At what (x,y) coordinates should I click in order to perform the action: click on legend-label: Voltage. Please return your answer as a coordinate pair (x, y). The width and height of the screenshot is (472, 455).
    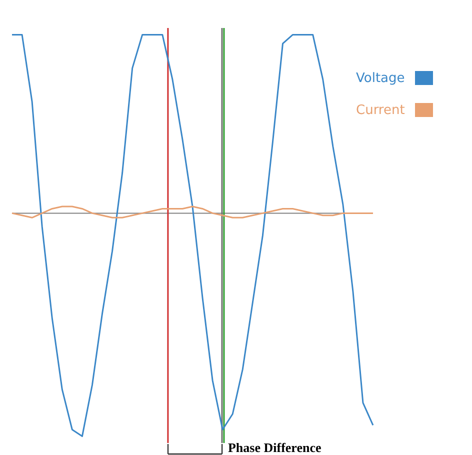
    Looking at the image, I should click on (380, 78).